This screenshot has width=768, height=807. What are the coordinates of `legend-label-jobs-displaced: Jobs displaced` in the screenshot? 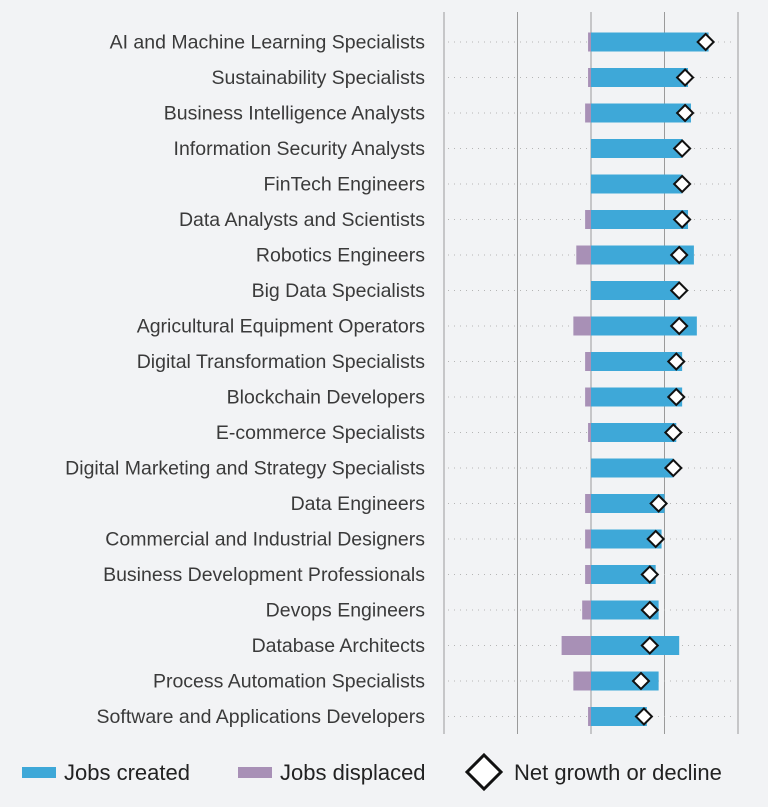 It's located at (353, 772).